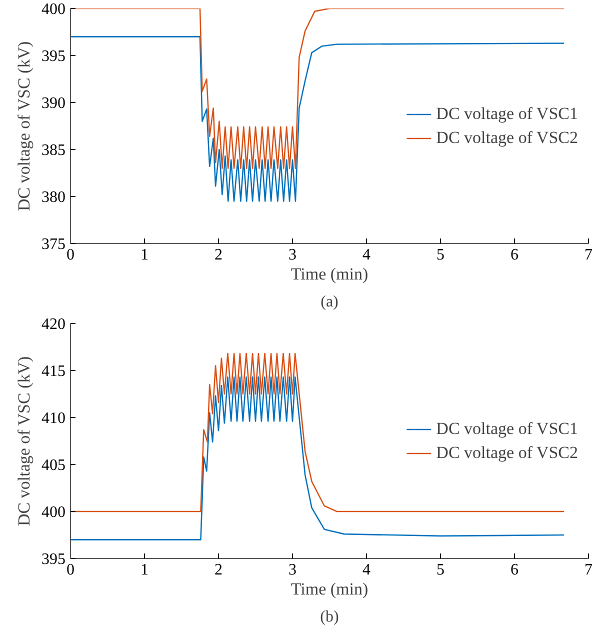 The image size is (608, 637). Describe the element at coordinates (54, 197) in the screenshot. I see `y-tick-label: 380` at that location.